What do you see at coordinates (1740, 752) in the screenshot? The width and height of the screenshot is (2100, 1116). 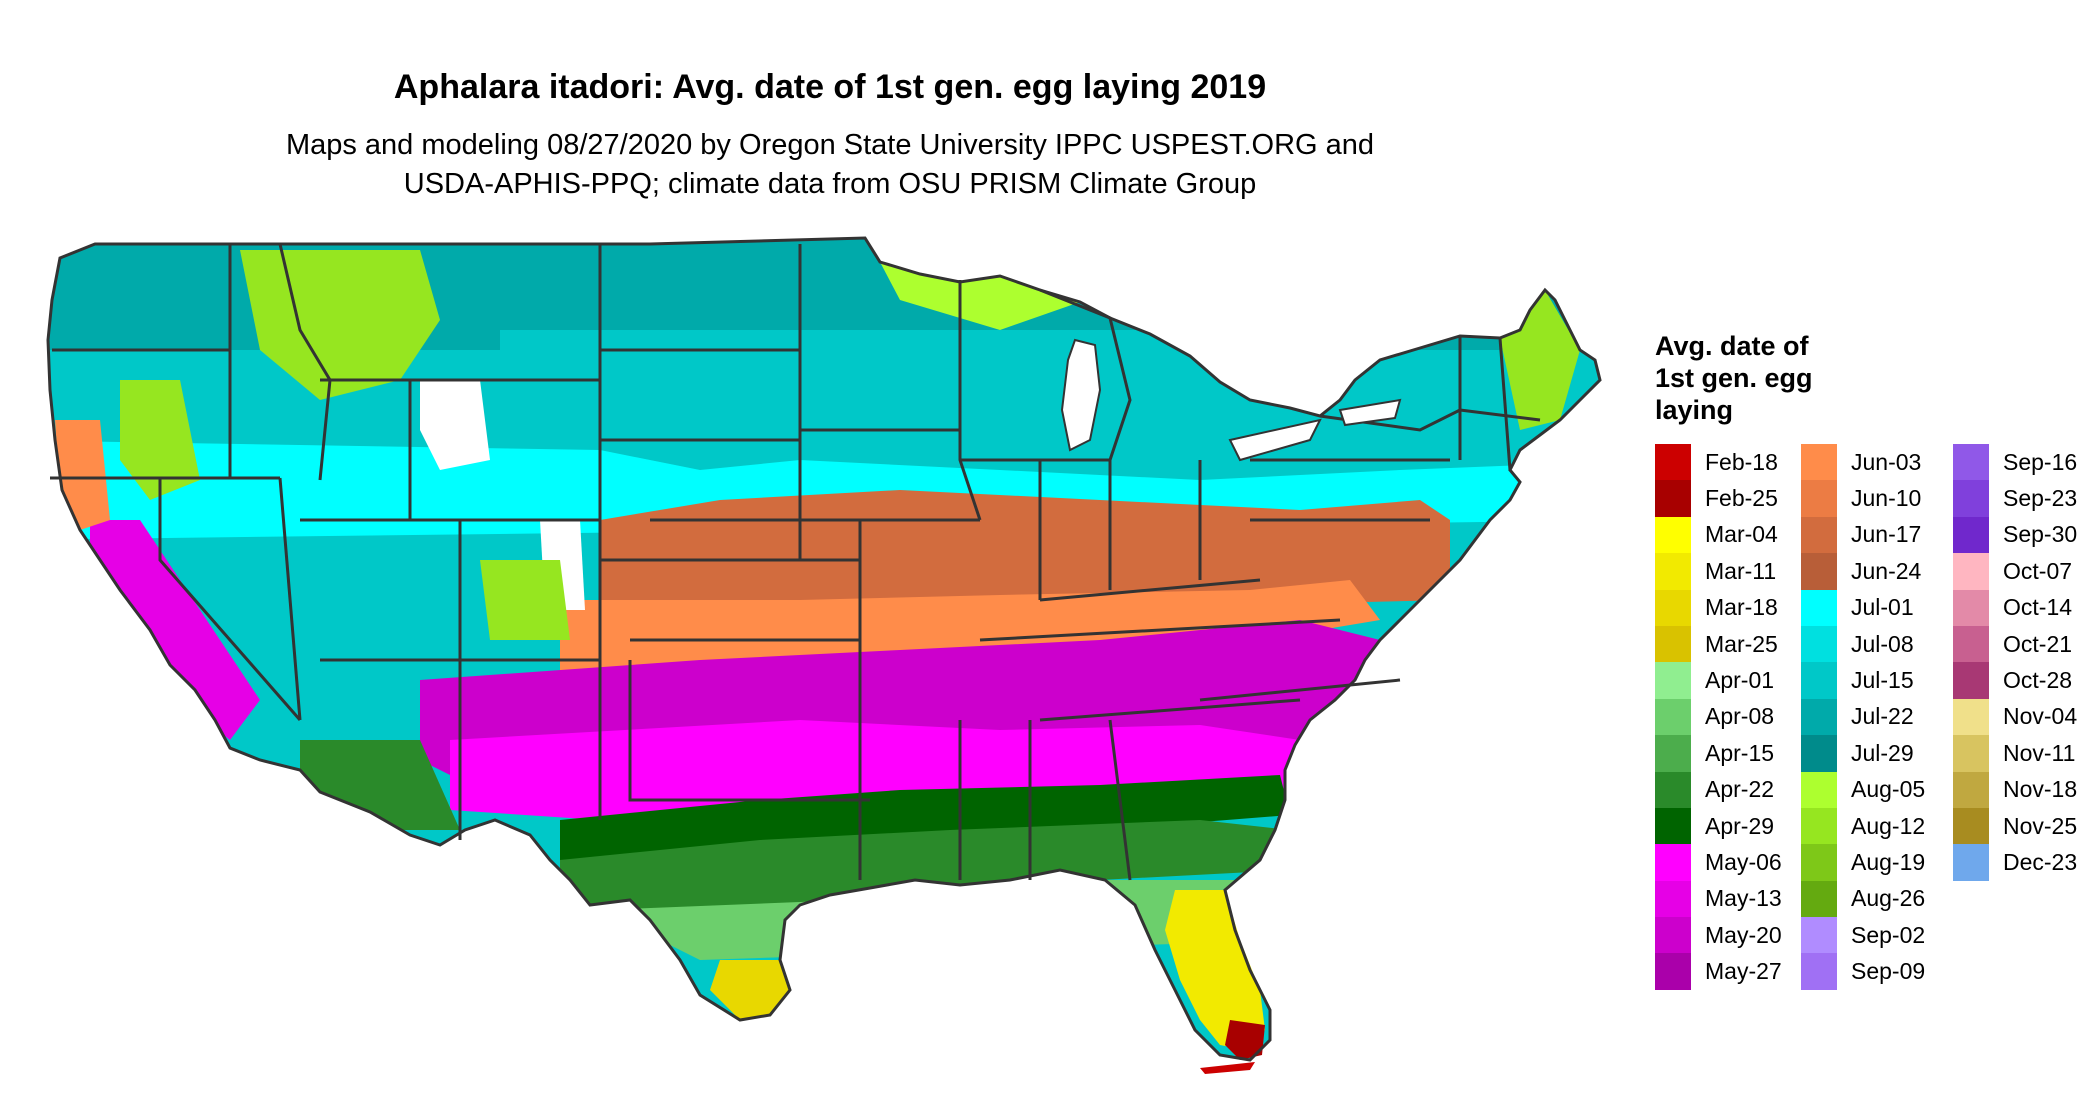 I see `legend-label: Apr-15` at bounding box center [1740, 752].